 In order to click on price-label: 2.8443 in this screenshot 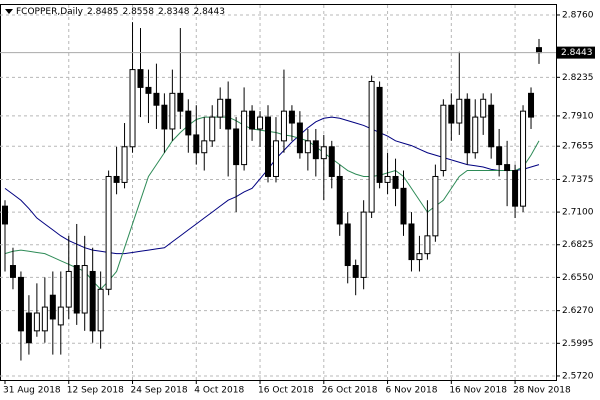, I will do `click(577, 53)`.